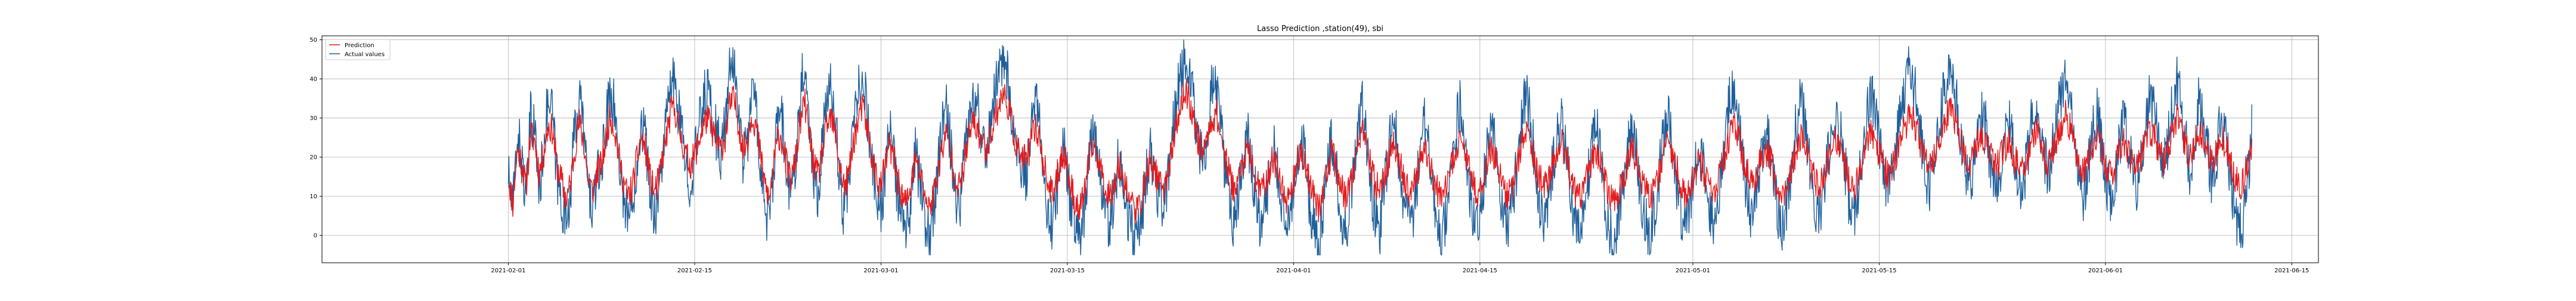 Image resolution: width=2576 pixels, height=301 pixels. What do you see at coordinates (313, 119) in the screenshot?
I see `y-tick-label: 30` at bounding box center [313, 119].